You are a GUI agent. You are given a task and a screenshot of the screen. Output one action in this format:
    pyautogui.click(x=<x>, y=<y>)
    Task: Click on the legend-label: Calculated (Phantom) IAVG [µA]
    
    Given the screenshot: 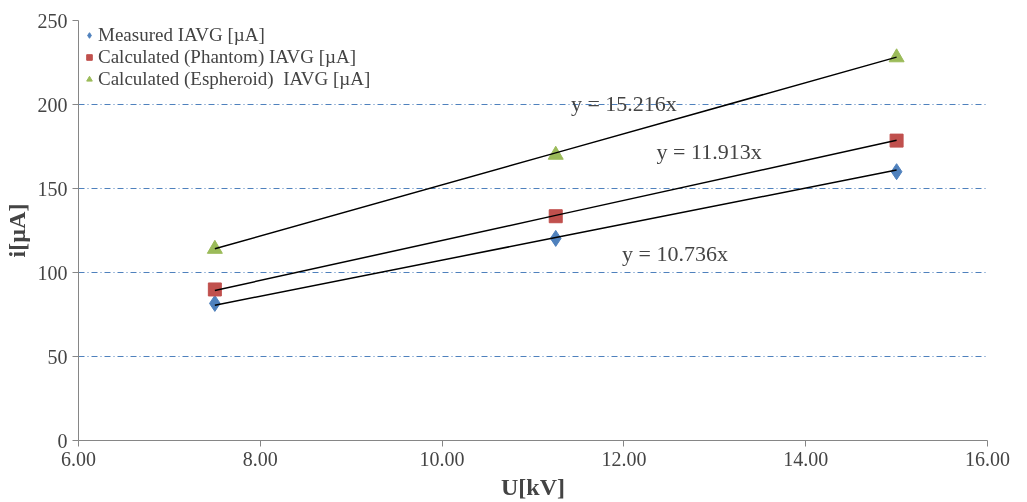 What is the action you would take?
    pyautogui.click(x=227, y=57)
    